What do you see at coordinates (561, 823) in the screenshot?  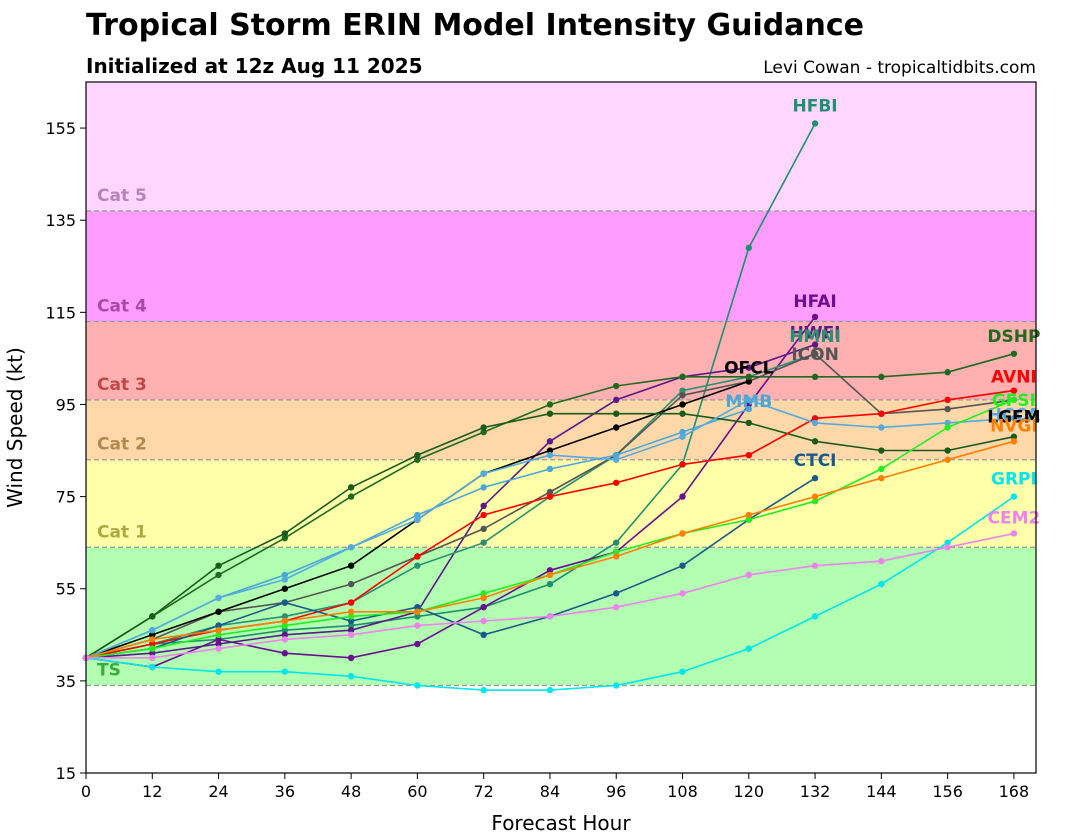 I see `x-axis-label: Forecast Hour` at bounding box center [561, 823].